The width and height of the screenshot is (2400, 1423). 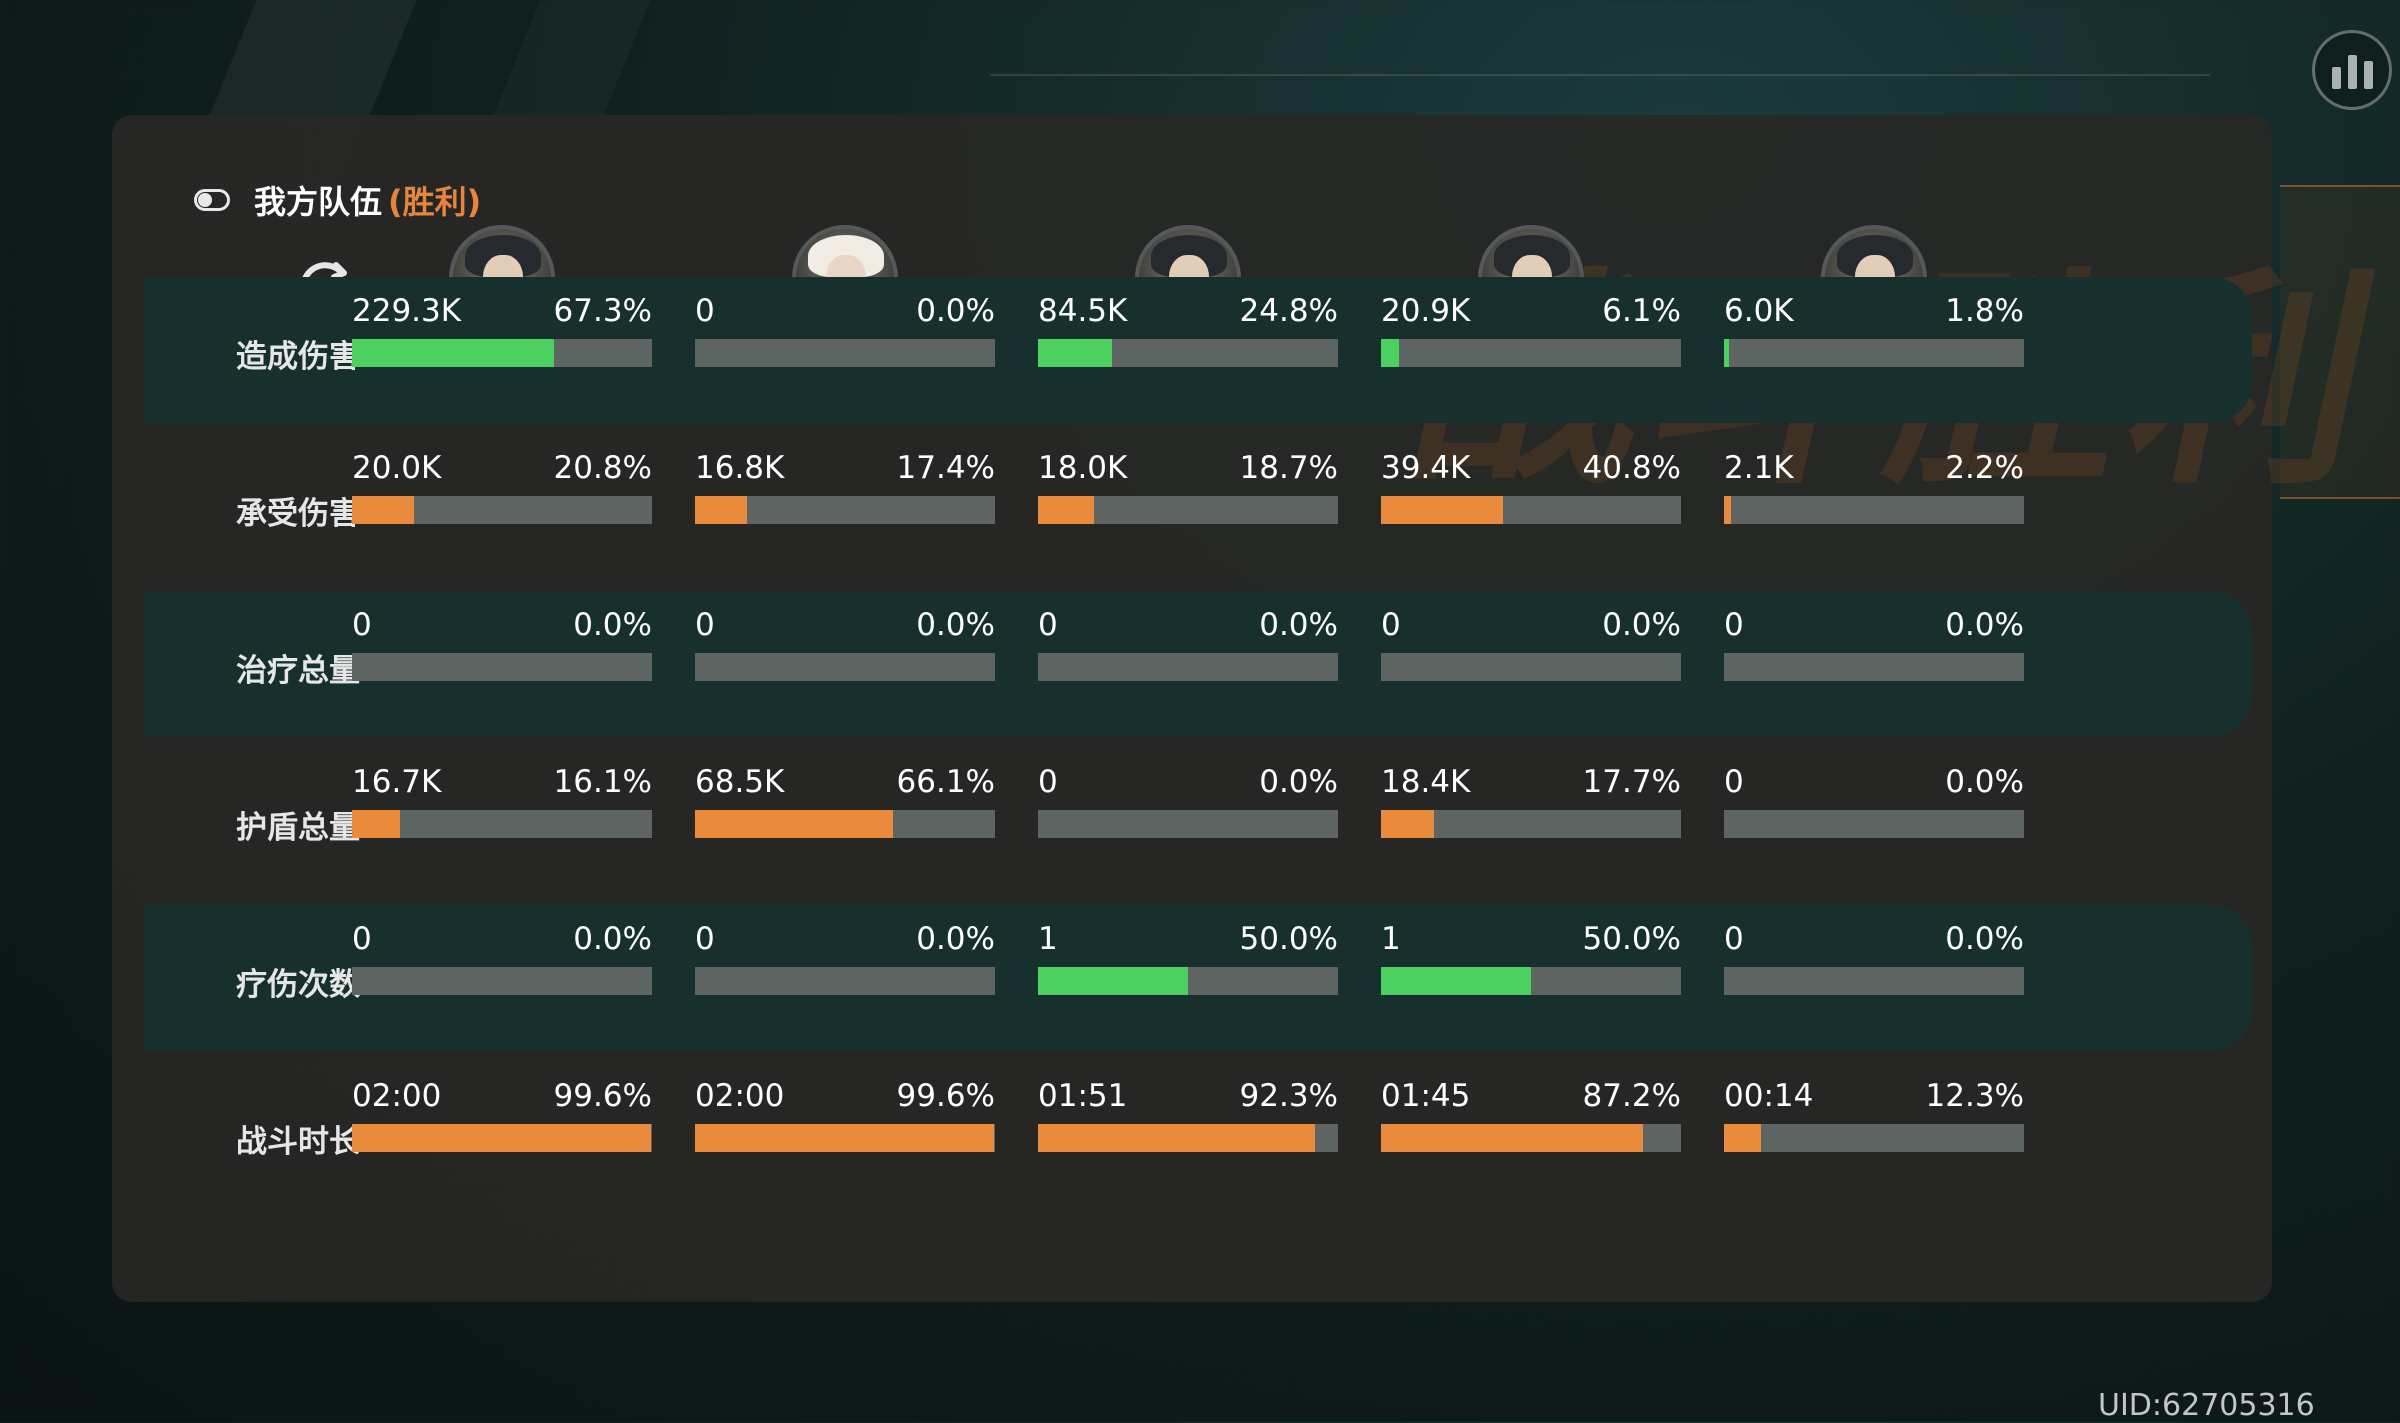 I want to click on stat-value: 18.0K, so click(x=1083, y=468).